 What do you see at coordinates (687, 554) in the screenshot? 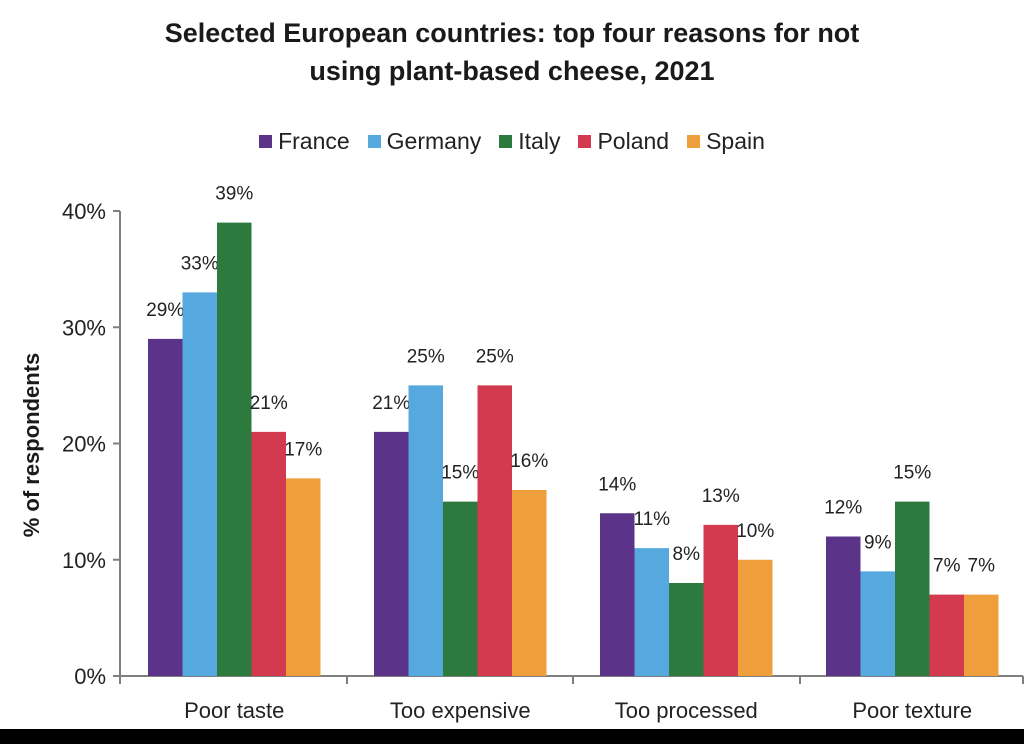
I see `bar-value-label: 8%` at bounding box center [687, 554].